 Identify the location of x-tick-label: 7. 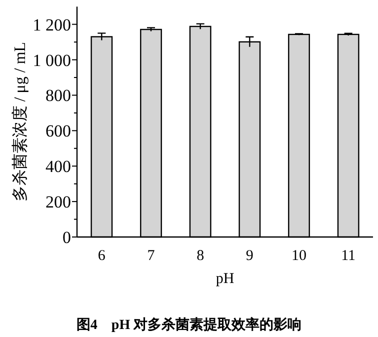
(151, 256).